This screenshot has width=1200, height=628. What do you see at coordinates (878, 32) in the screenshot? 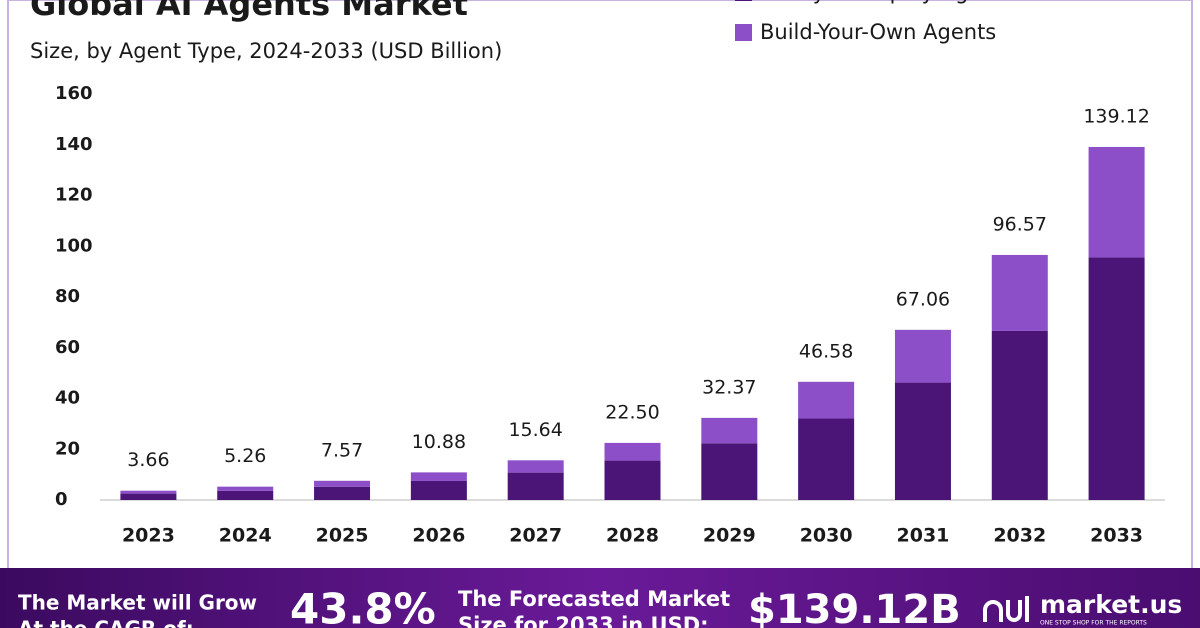
I see `legend-label: Build-Your-Own Agents` at bounding box center [878, 32].